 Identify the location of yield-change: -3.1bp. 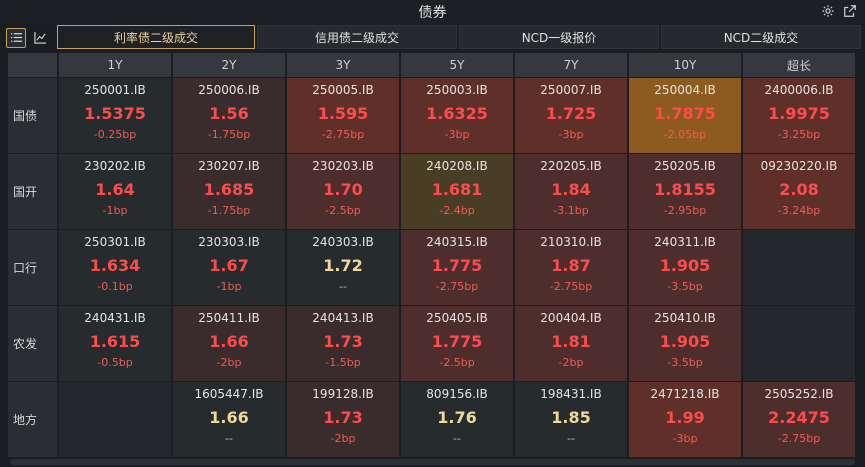
(571, 210).